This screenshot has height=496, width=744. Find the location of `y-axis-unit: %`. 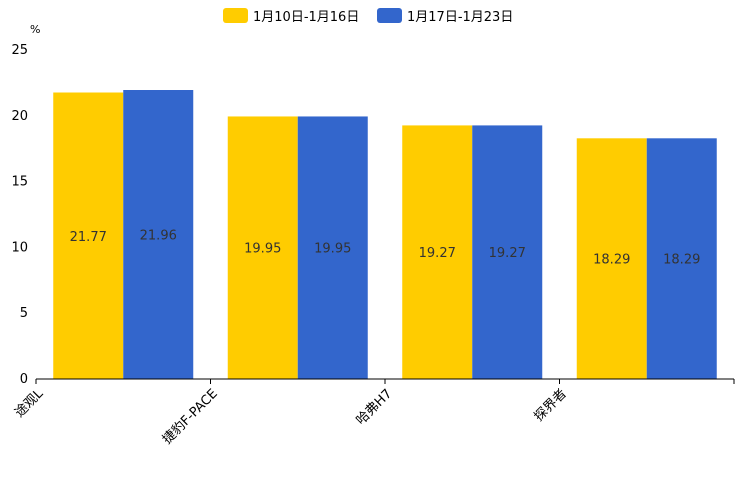

y-axis-unit: % is located at coordinates (35, 29).